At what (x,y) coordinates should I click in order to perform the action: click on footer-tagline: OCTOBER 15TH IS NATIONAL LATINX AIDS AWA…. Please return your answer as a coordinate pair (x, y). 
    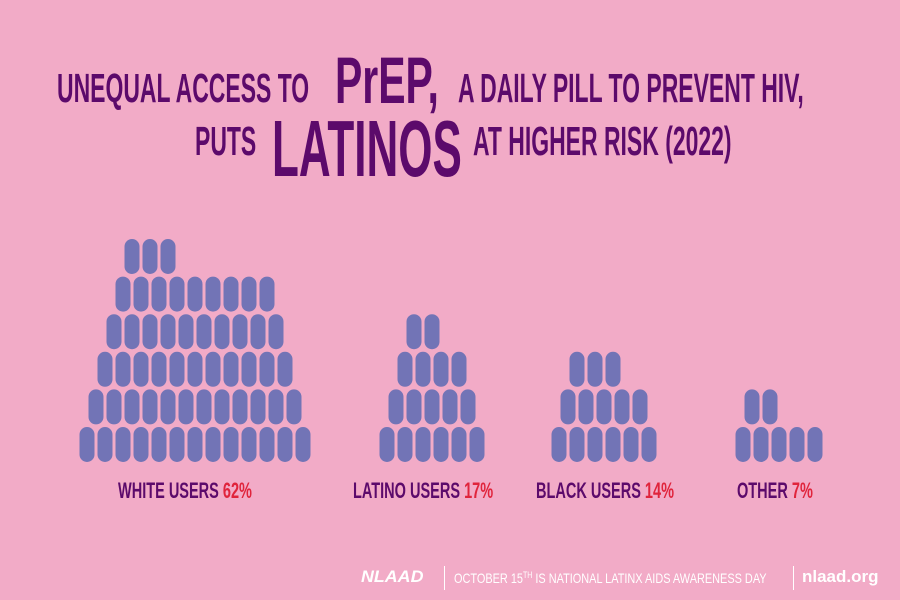
    Looking at the image, I should click on (610, 578).